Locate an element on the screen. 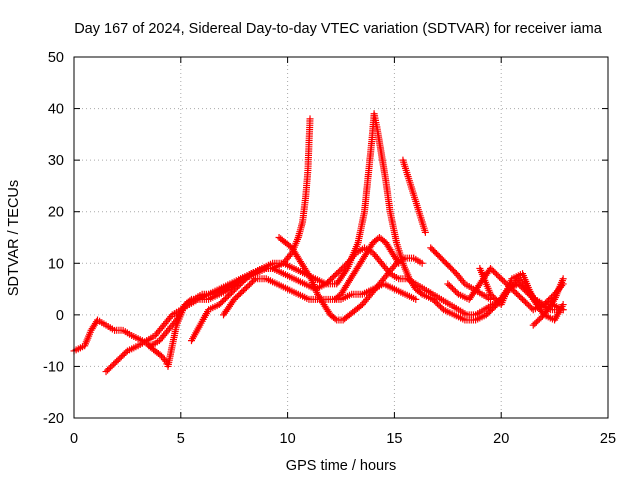  y-tick-label: 0 is located at coordinates (60, 316).